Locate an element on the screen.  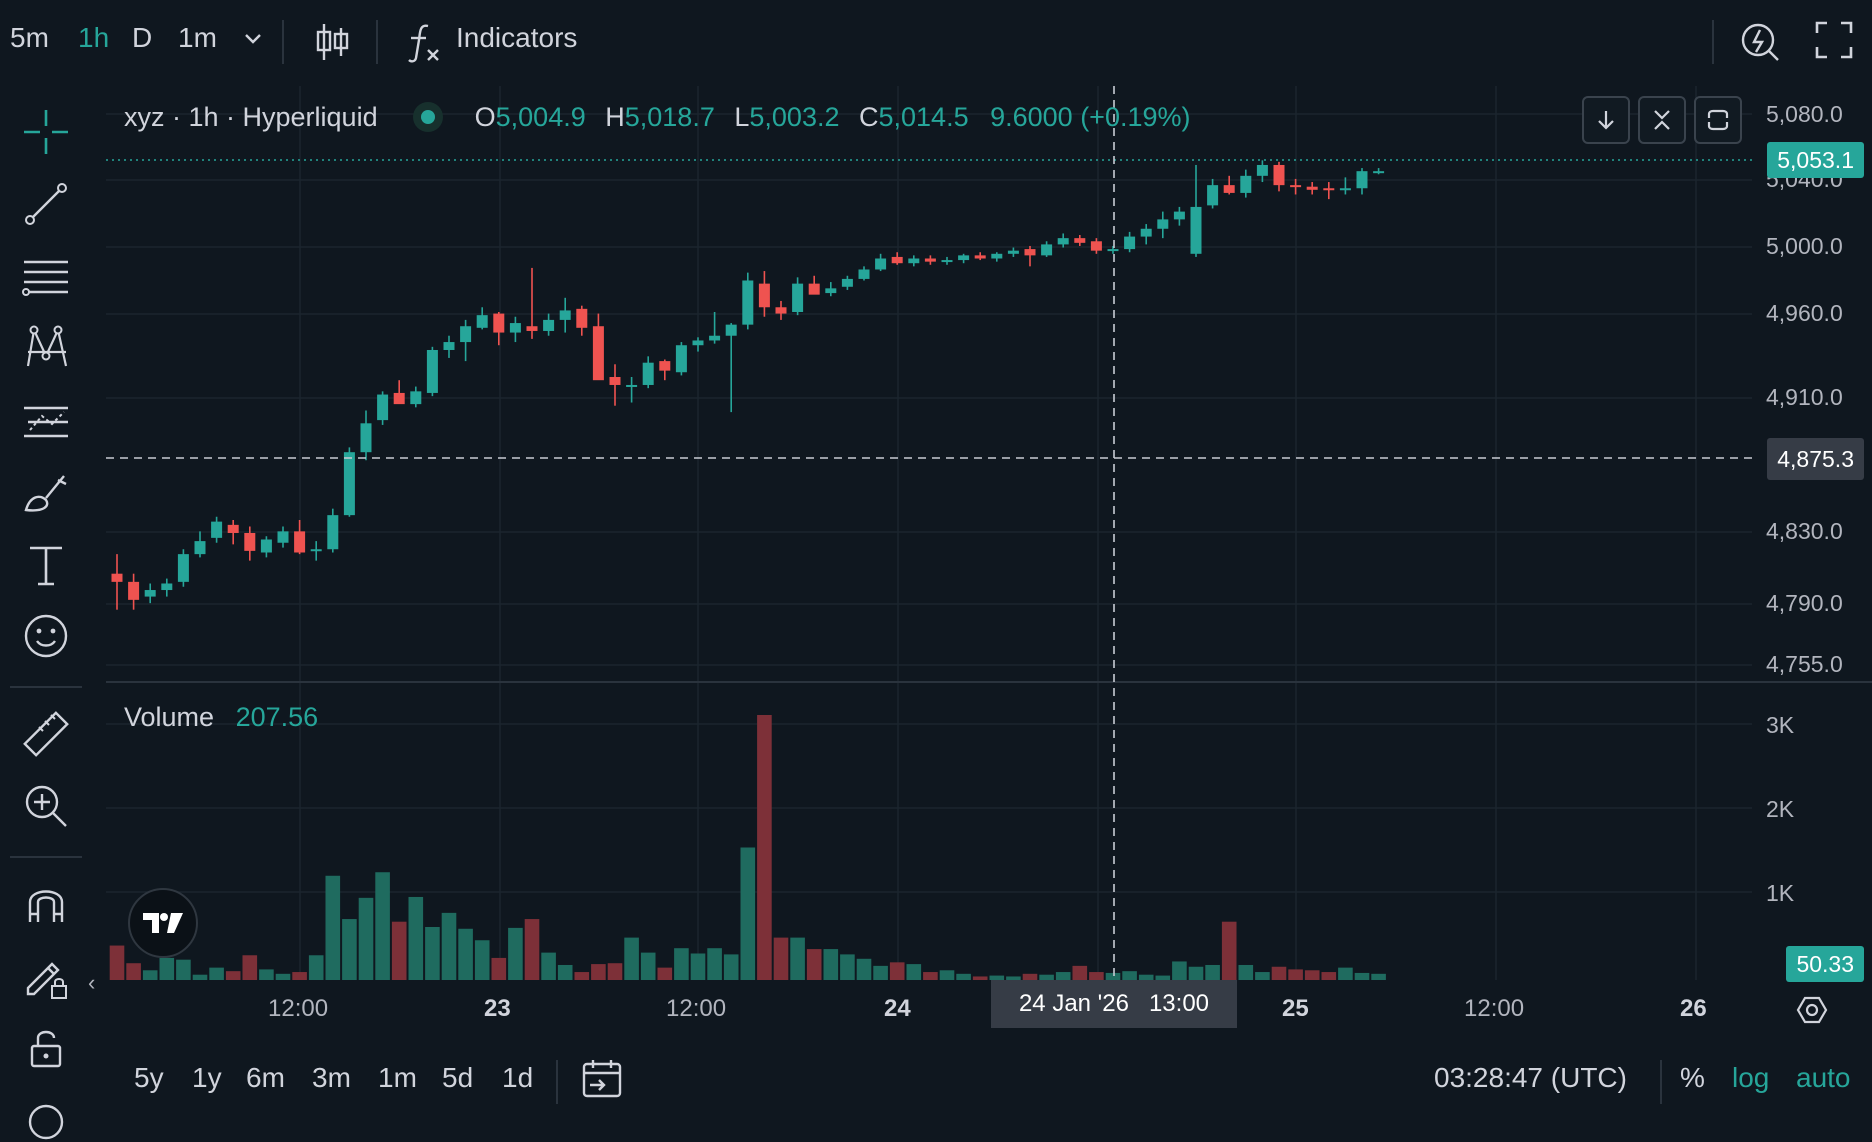
ruler-icon is located at coordinates (46, 734).